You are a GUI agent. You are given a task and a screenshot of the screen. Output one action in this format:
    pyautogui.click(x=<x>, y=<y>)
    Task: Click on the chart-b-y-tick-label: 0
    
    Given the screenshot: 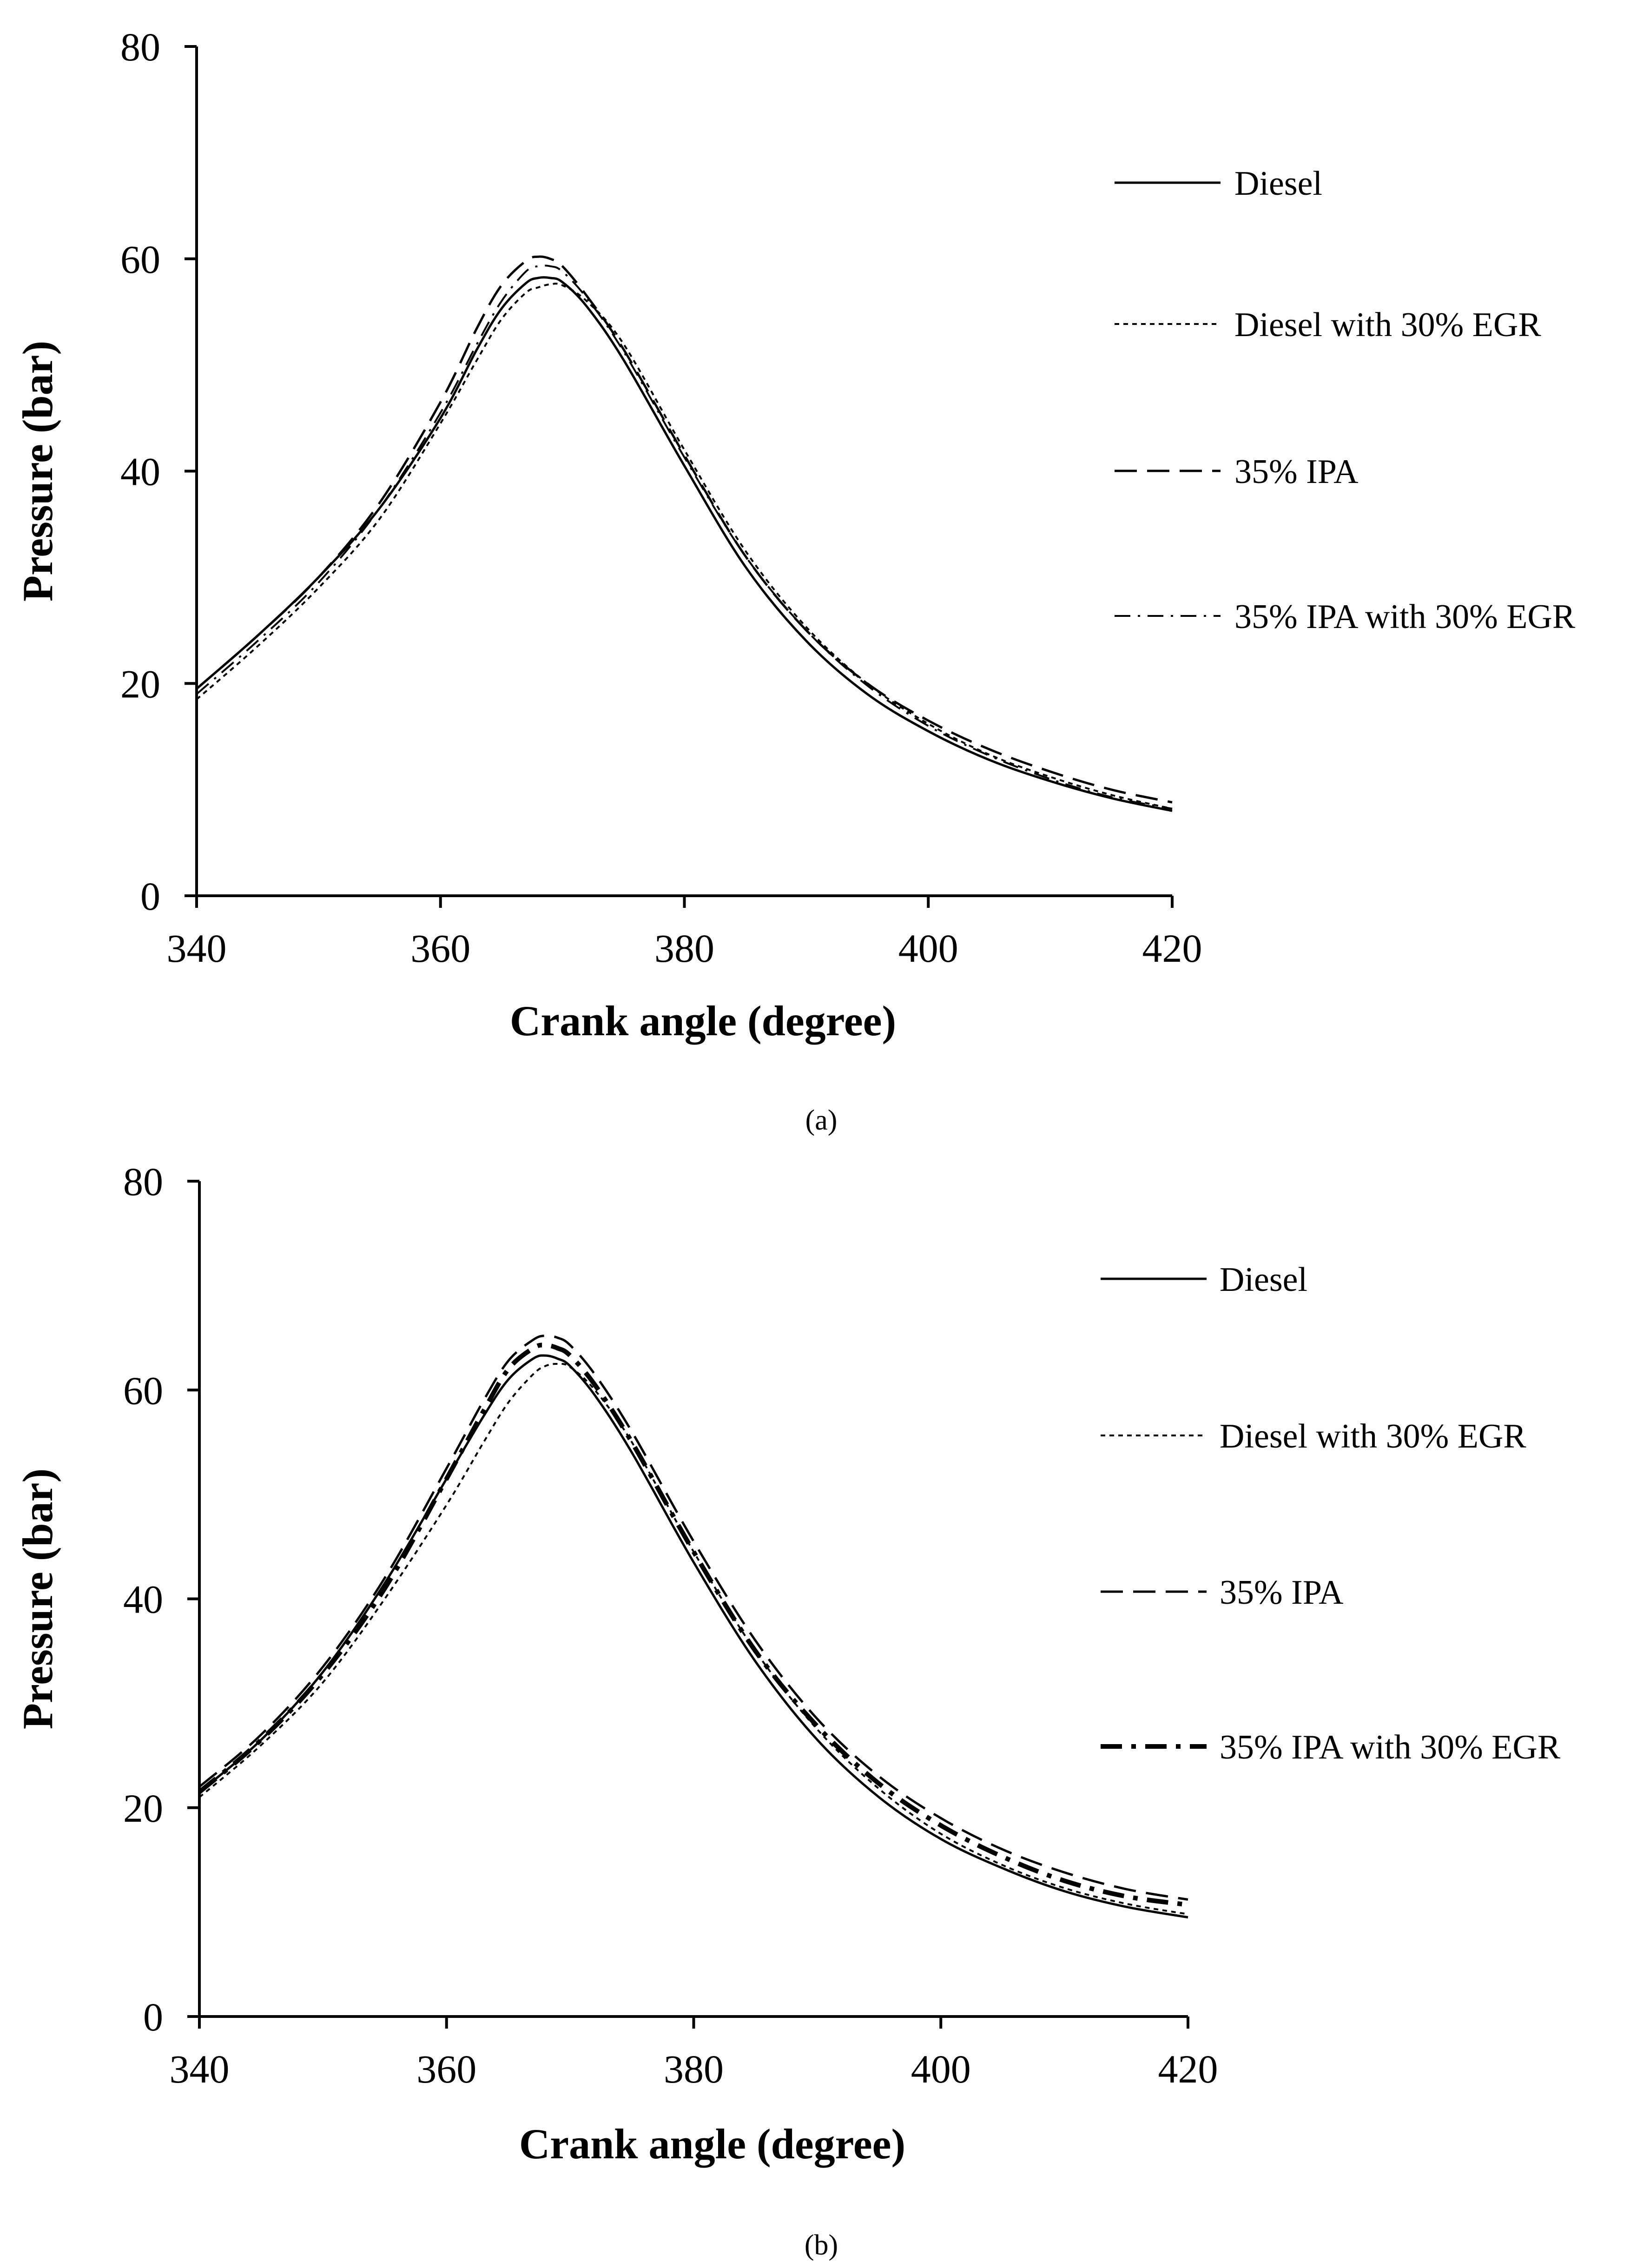 What is the action you would take?
    pyautogui.click(x=153, y=2017)
    